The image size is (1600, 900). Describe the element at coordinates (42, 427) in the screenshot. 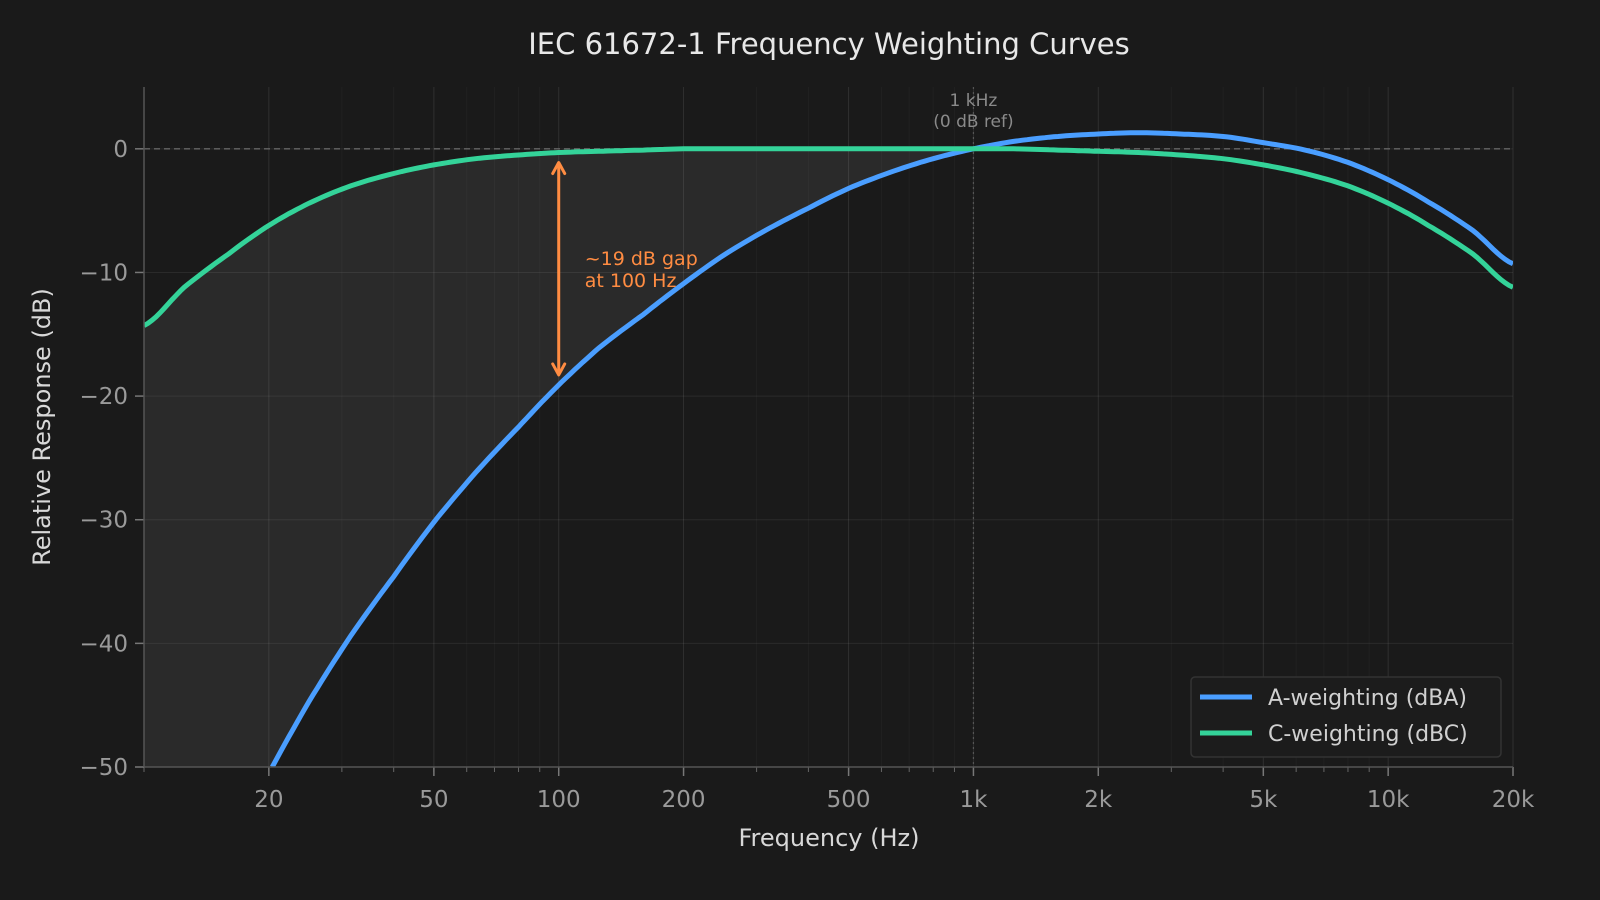

I see `y-axis-label: Relative Response (dB)` at that location.